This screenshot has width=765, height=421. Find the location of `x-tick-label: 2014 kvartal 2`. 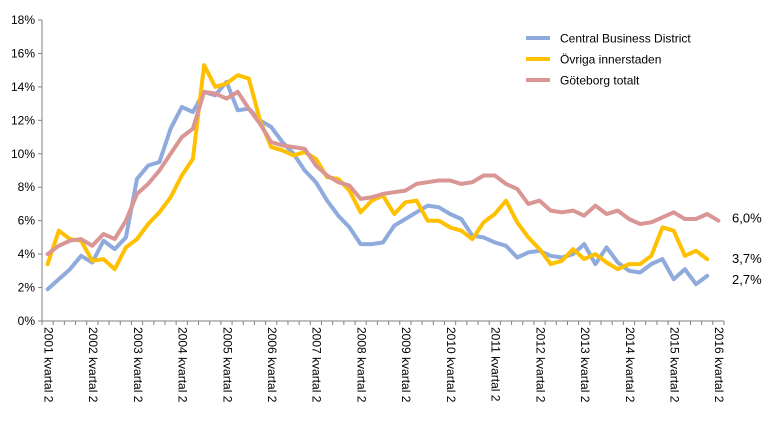

x-tick-label: 2014 kvartal 2 is located at coordinates (630, 365).